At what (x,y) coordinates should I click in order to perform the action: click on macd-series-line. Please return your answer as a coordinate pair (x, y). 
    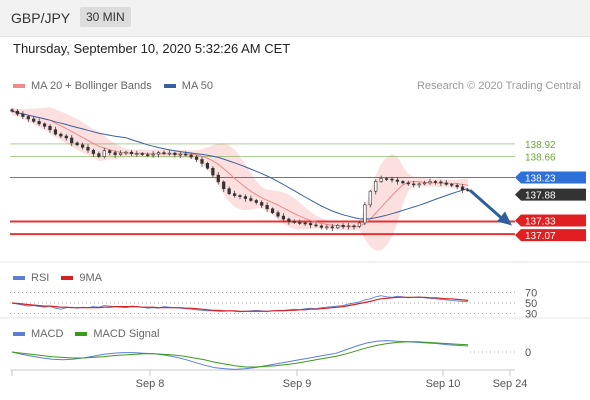
    Looking at the image, I should click on (240, 355).